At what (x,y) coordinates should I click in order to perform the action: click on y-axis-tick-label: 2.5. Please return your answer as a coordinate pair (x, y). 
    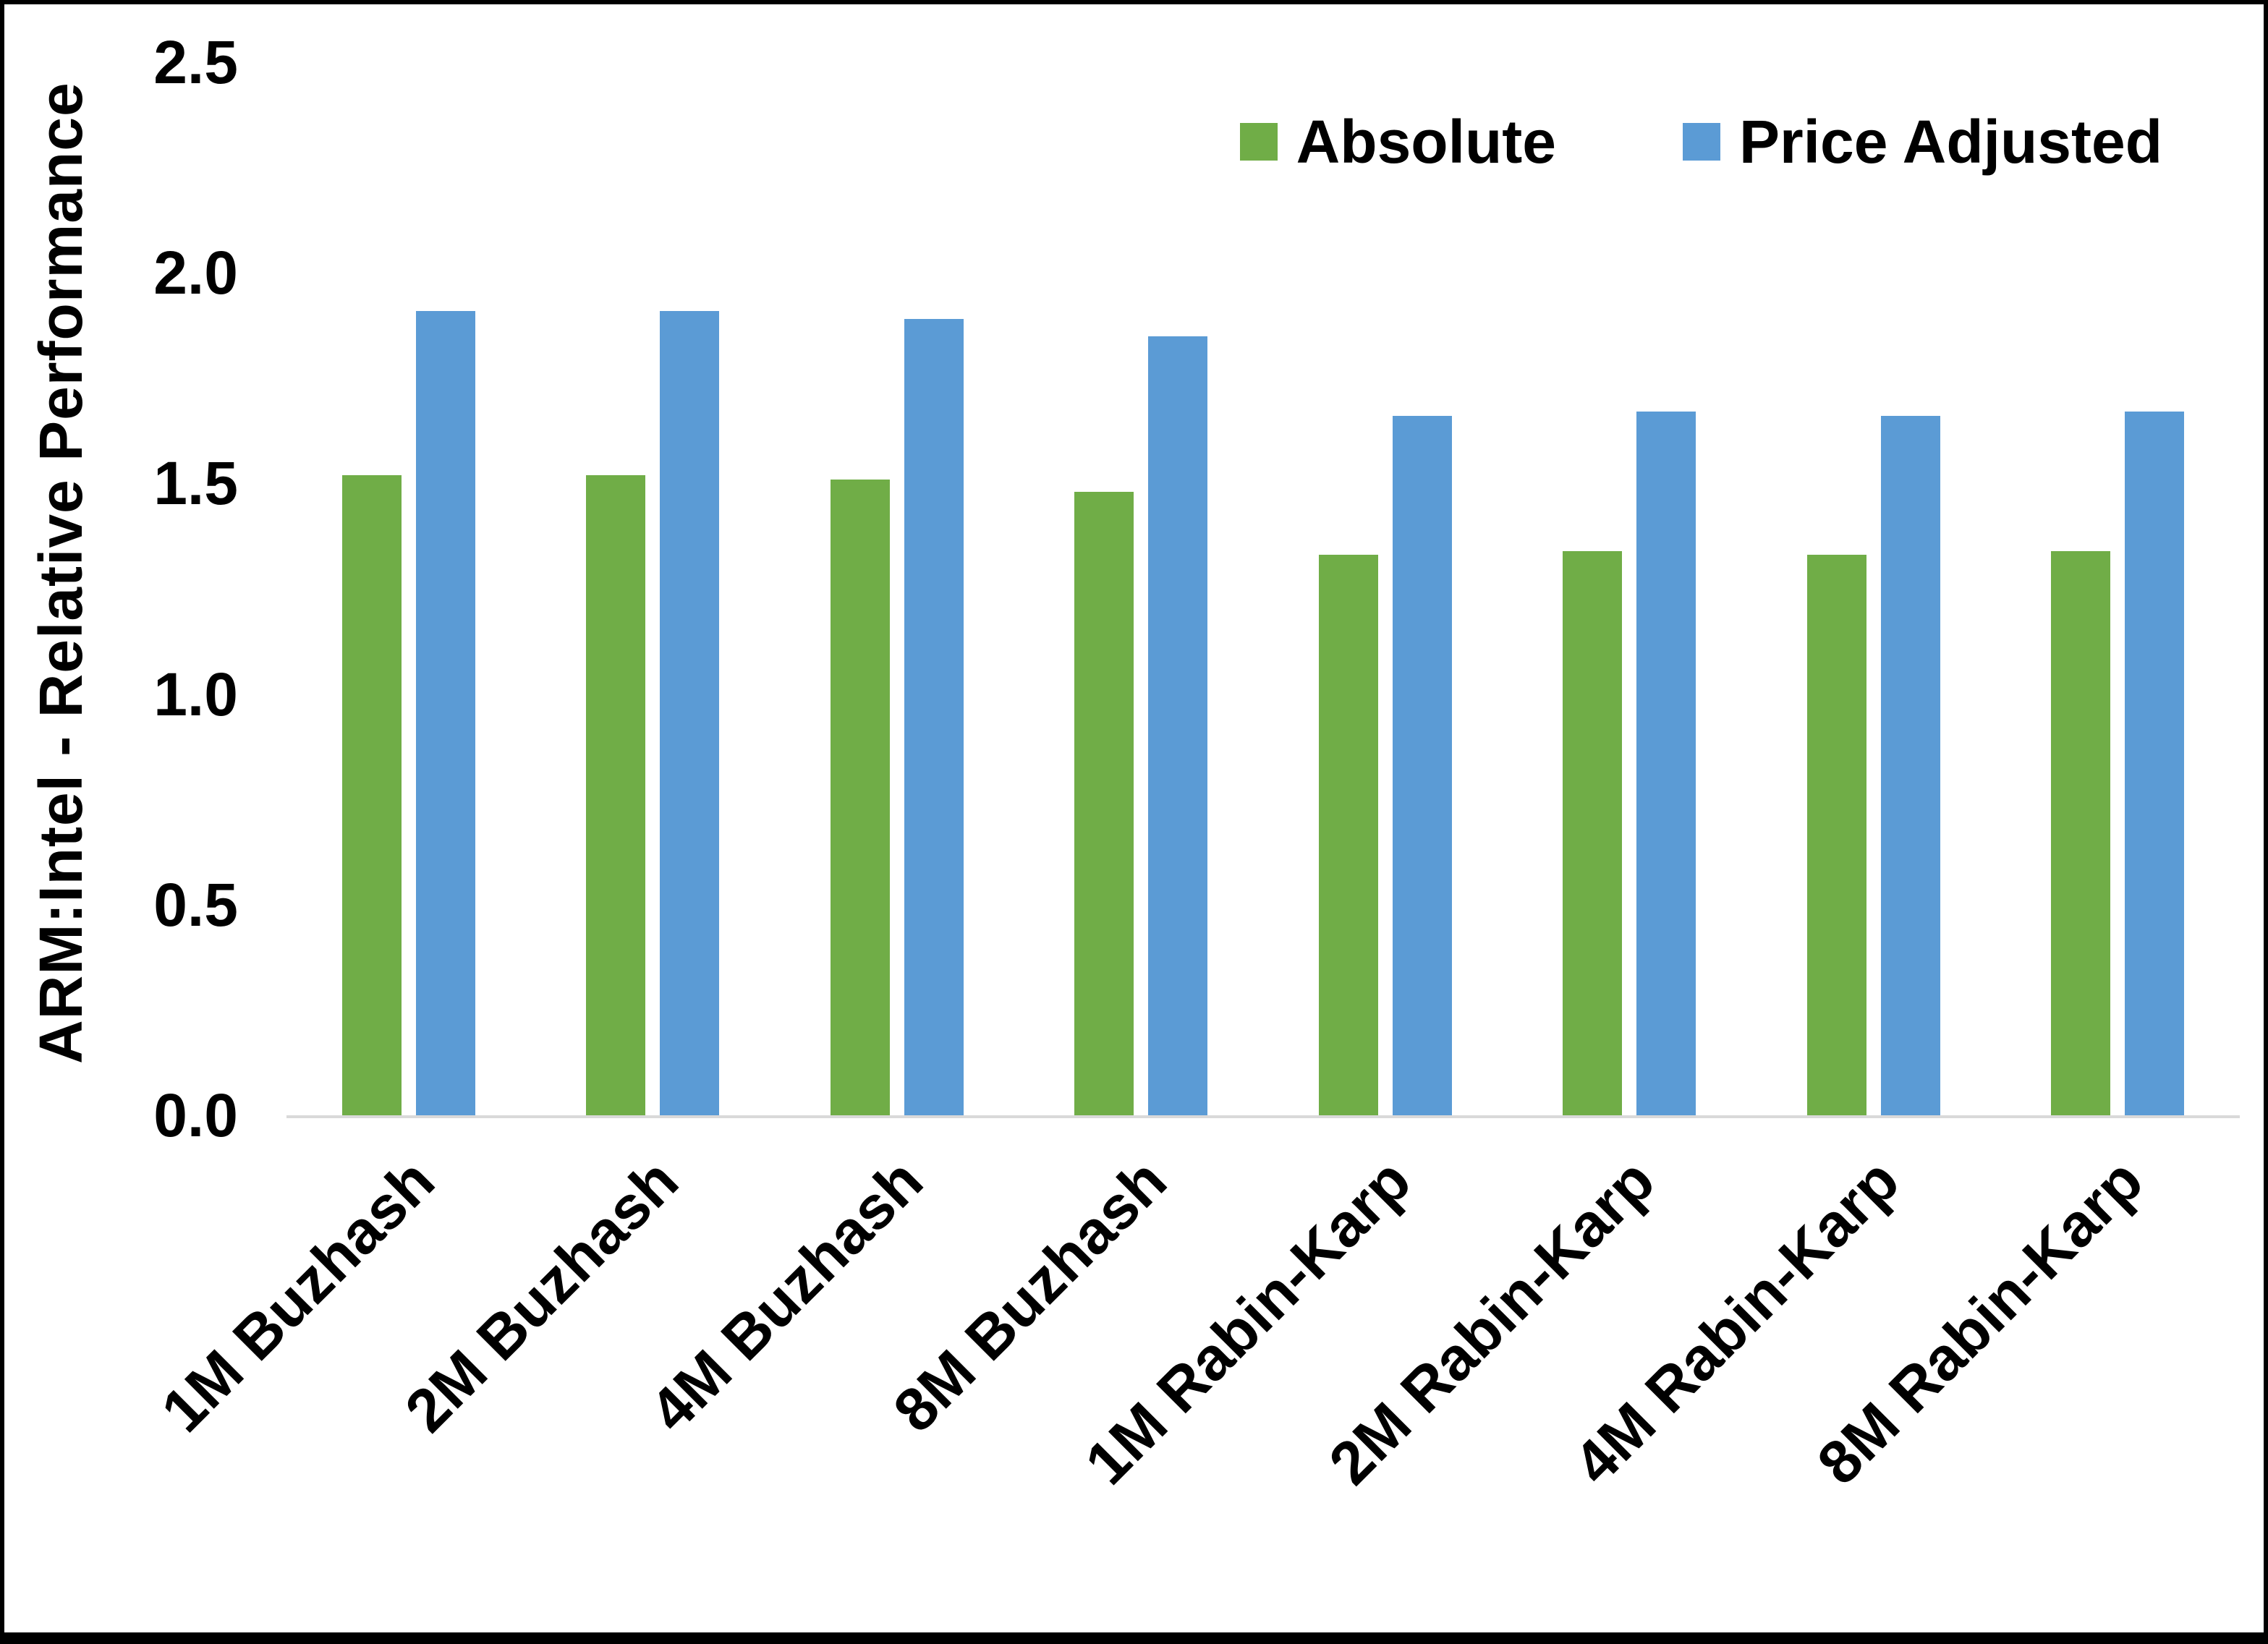
    Looking at the image, I should click on (195, 62).